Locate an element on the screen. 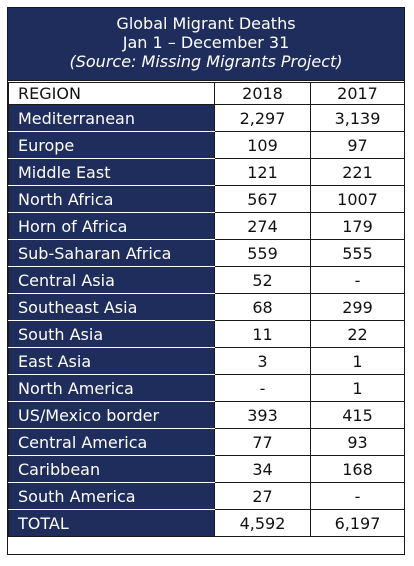 The height and width of the screenshot is (566, 414). table-row: Horn of Africa 274 179 is located at coordinates (206, 226).